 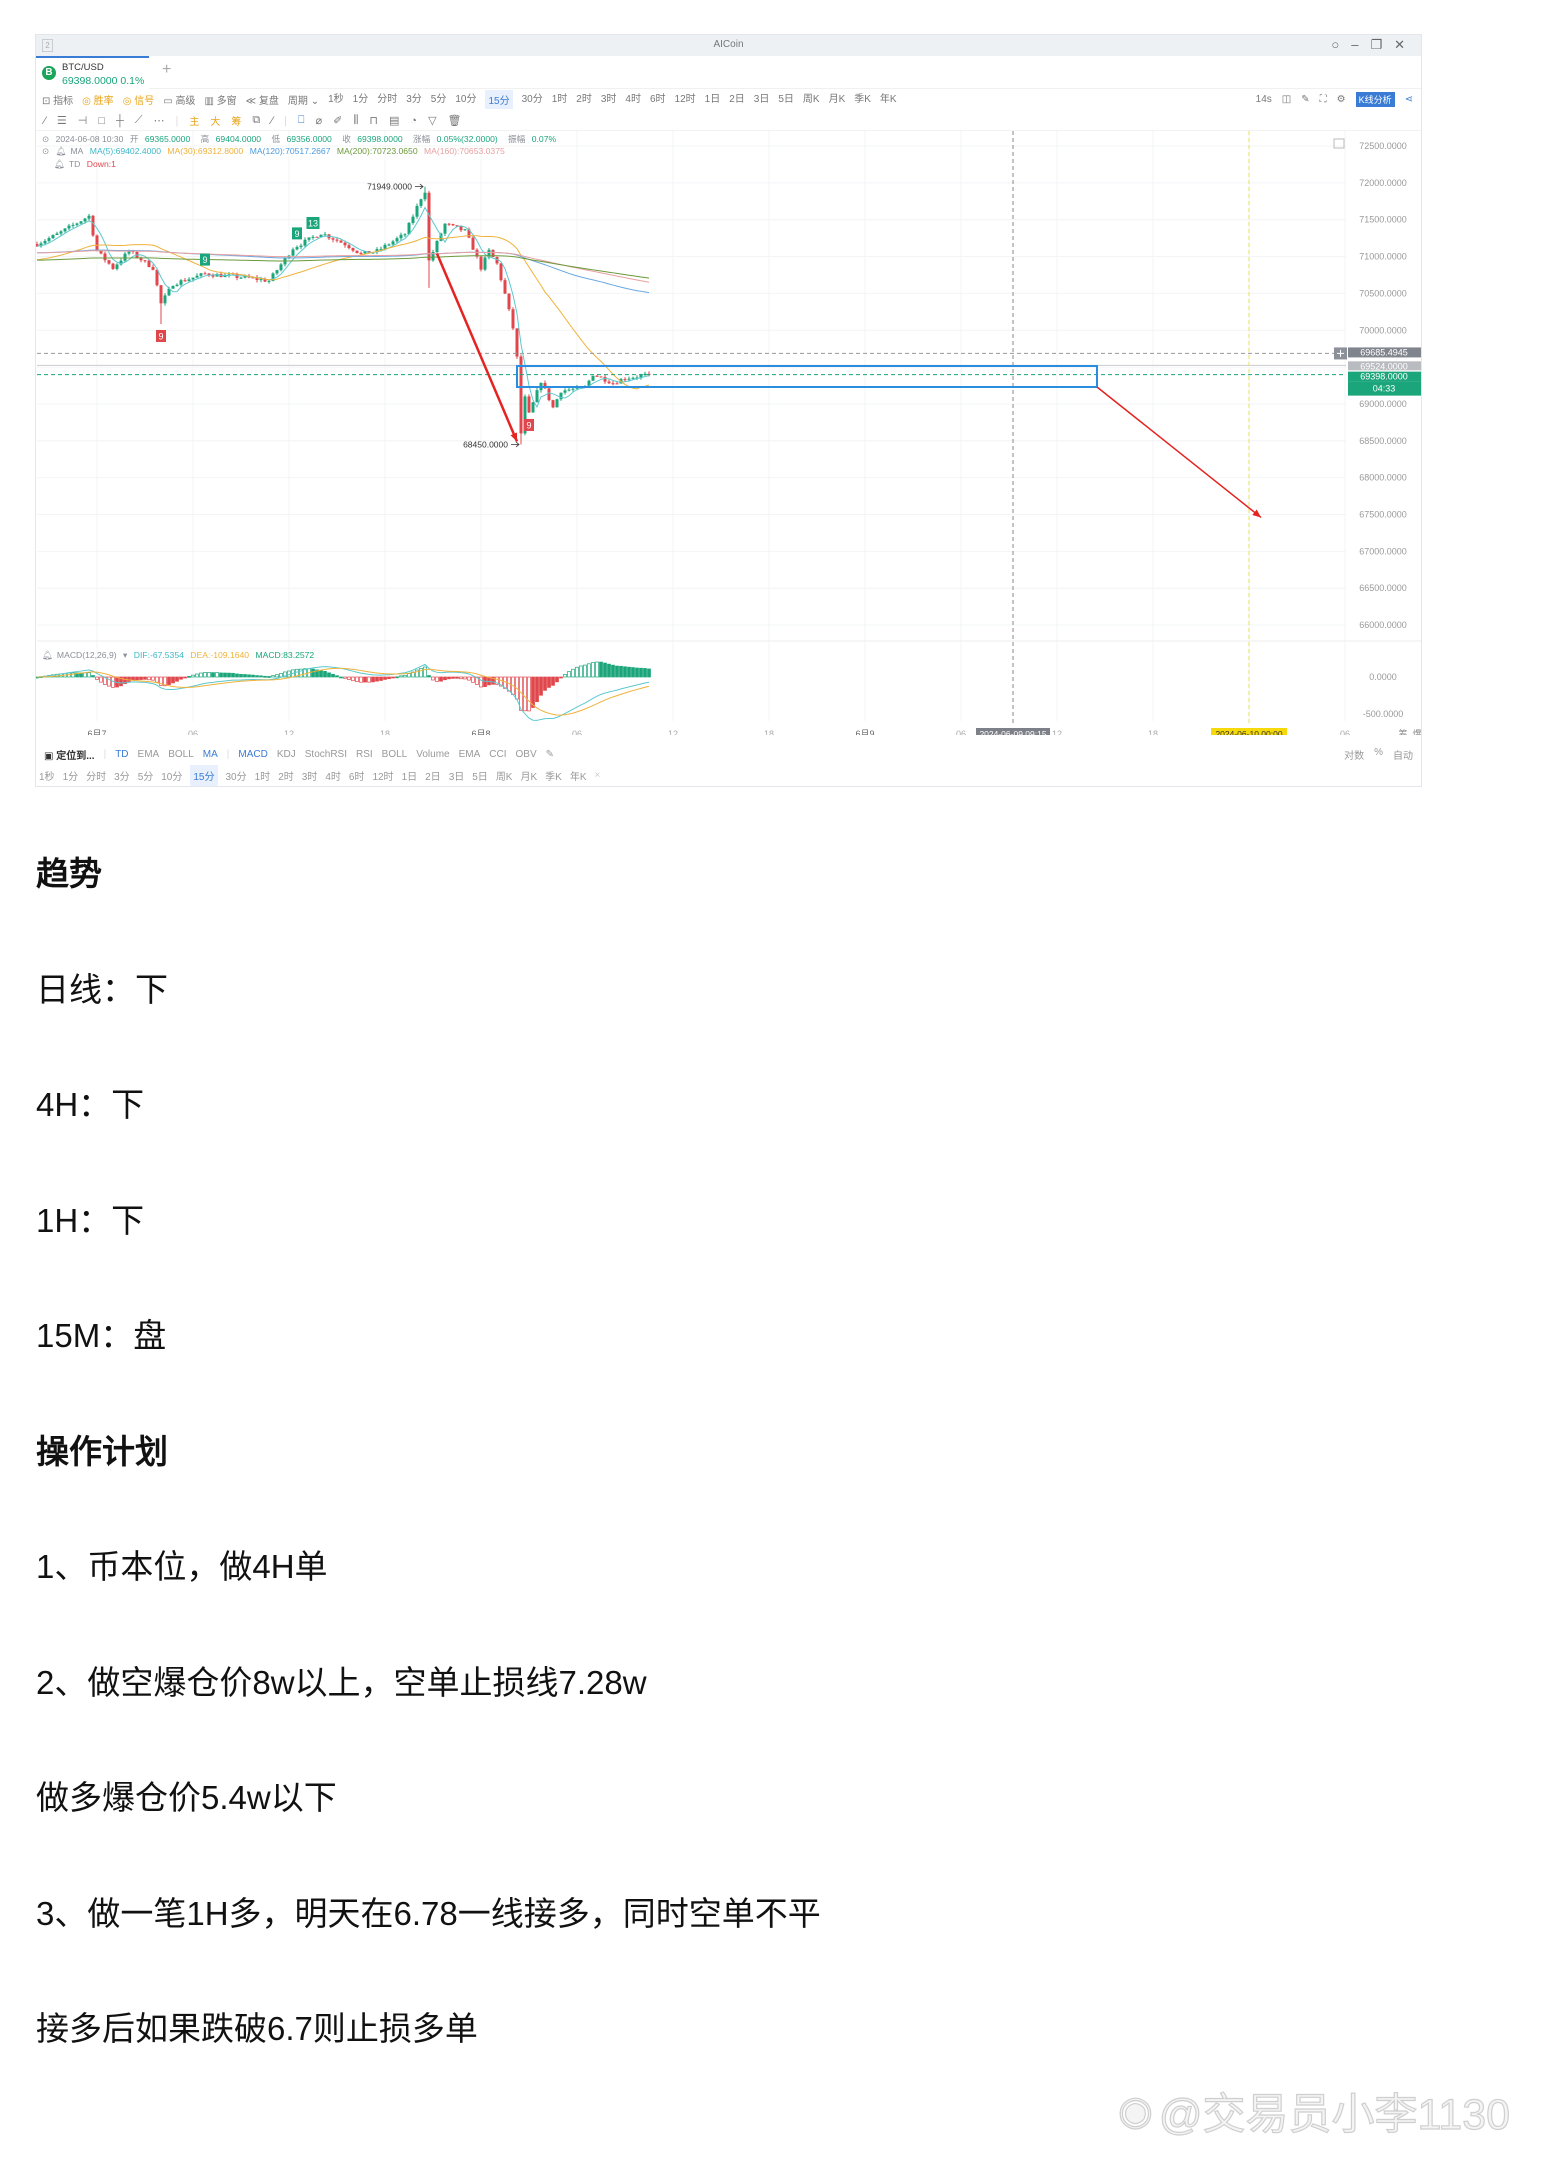 What do you see at coordinates (837, 99) in the screenshot?
I see `period-19: 月K` at bounding box center [837, 99].